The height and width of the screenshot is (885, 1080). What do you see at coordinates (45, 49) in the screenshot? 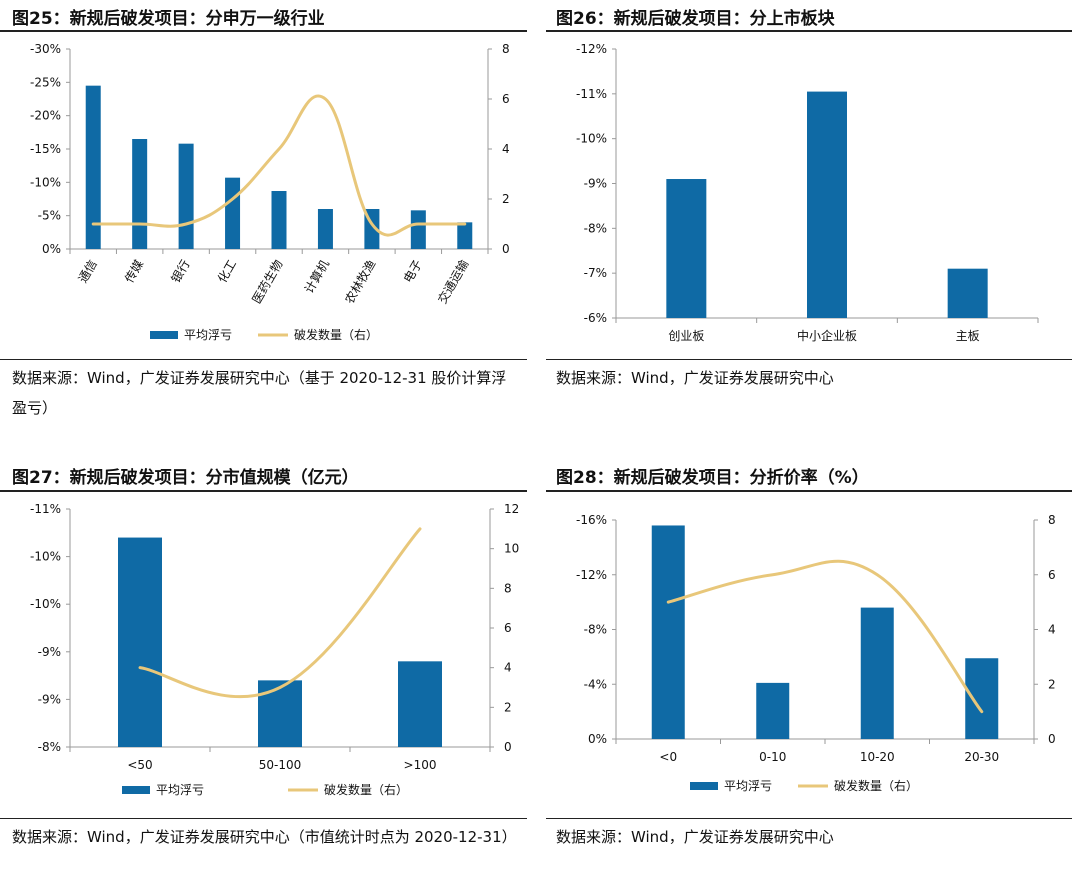
I see `y-left-tick-label: -30%` at bounding box center [45, 49].